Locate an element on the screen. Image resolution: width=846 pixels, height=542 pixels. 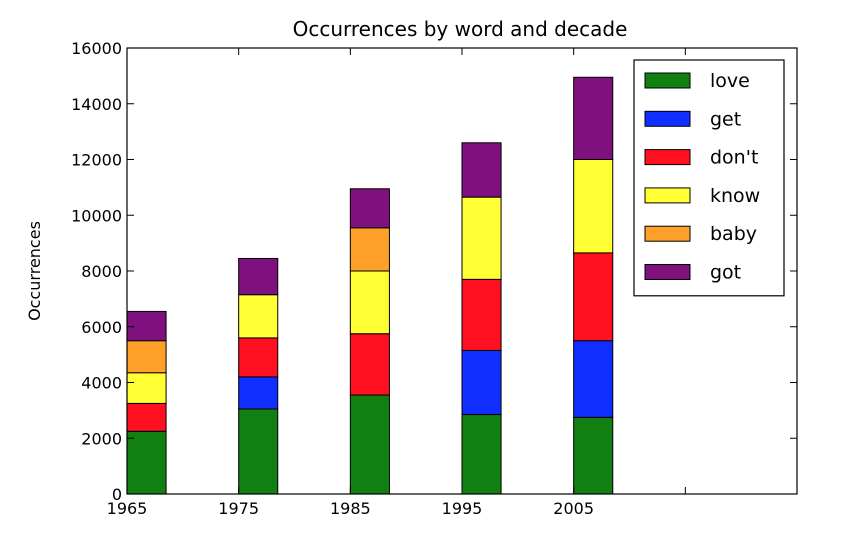
y-tick-label: 6000 is located at coordinates (101, 327).